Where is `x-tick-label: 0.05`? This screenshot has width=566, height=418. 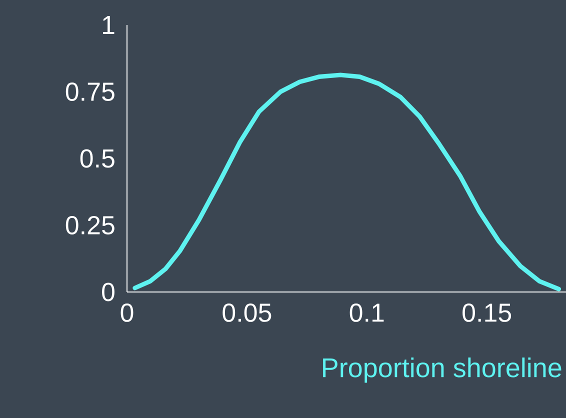 x-tick-label: 0.05 is located at coordinates (247, 313).